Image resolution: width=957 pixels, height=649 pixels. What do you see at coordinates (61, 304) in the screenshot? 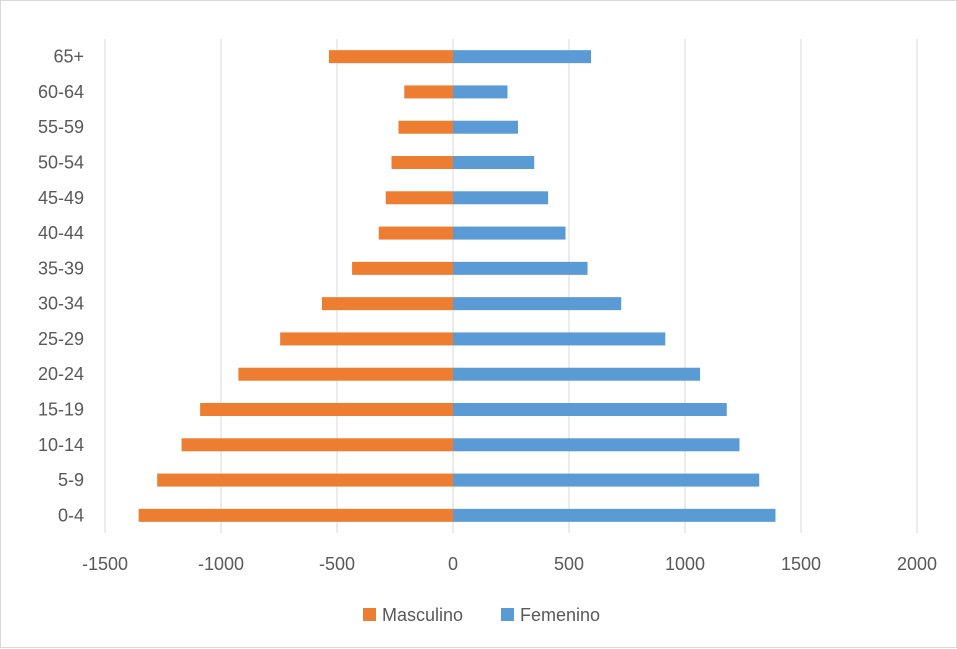
I see `y-tick-label: 30-34` at bounding box center [61, 304].